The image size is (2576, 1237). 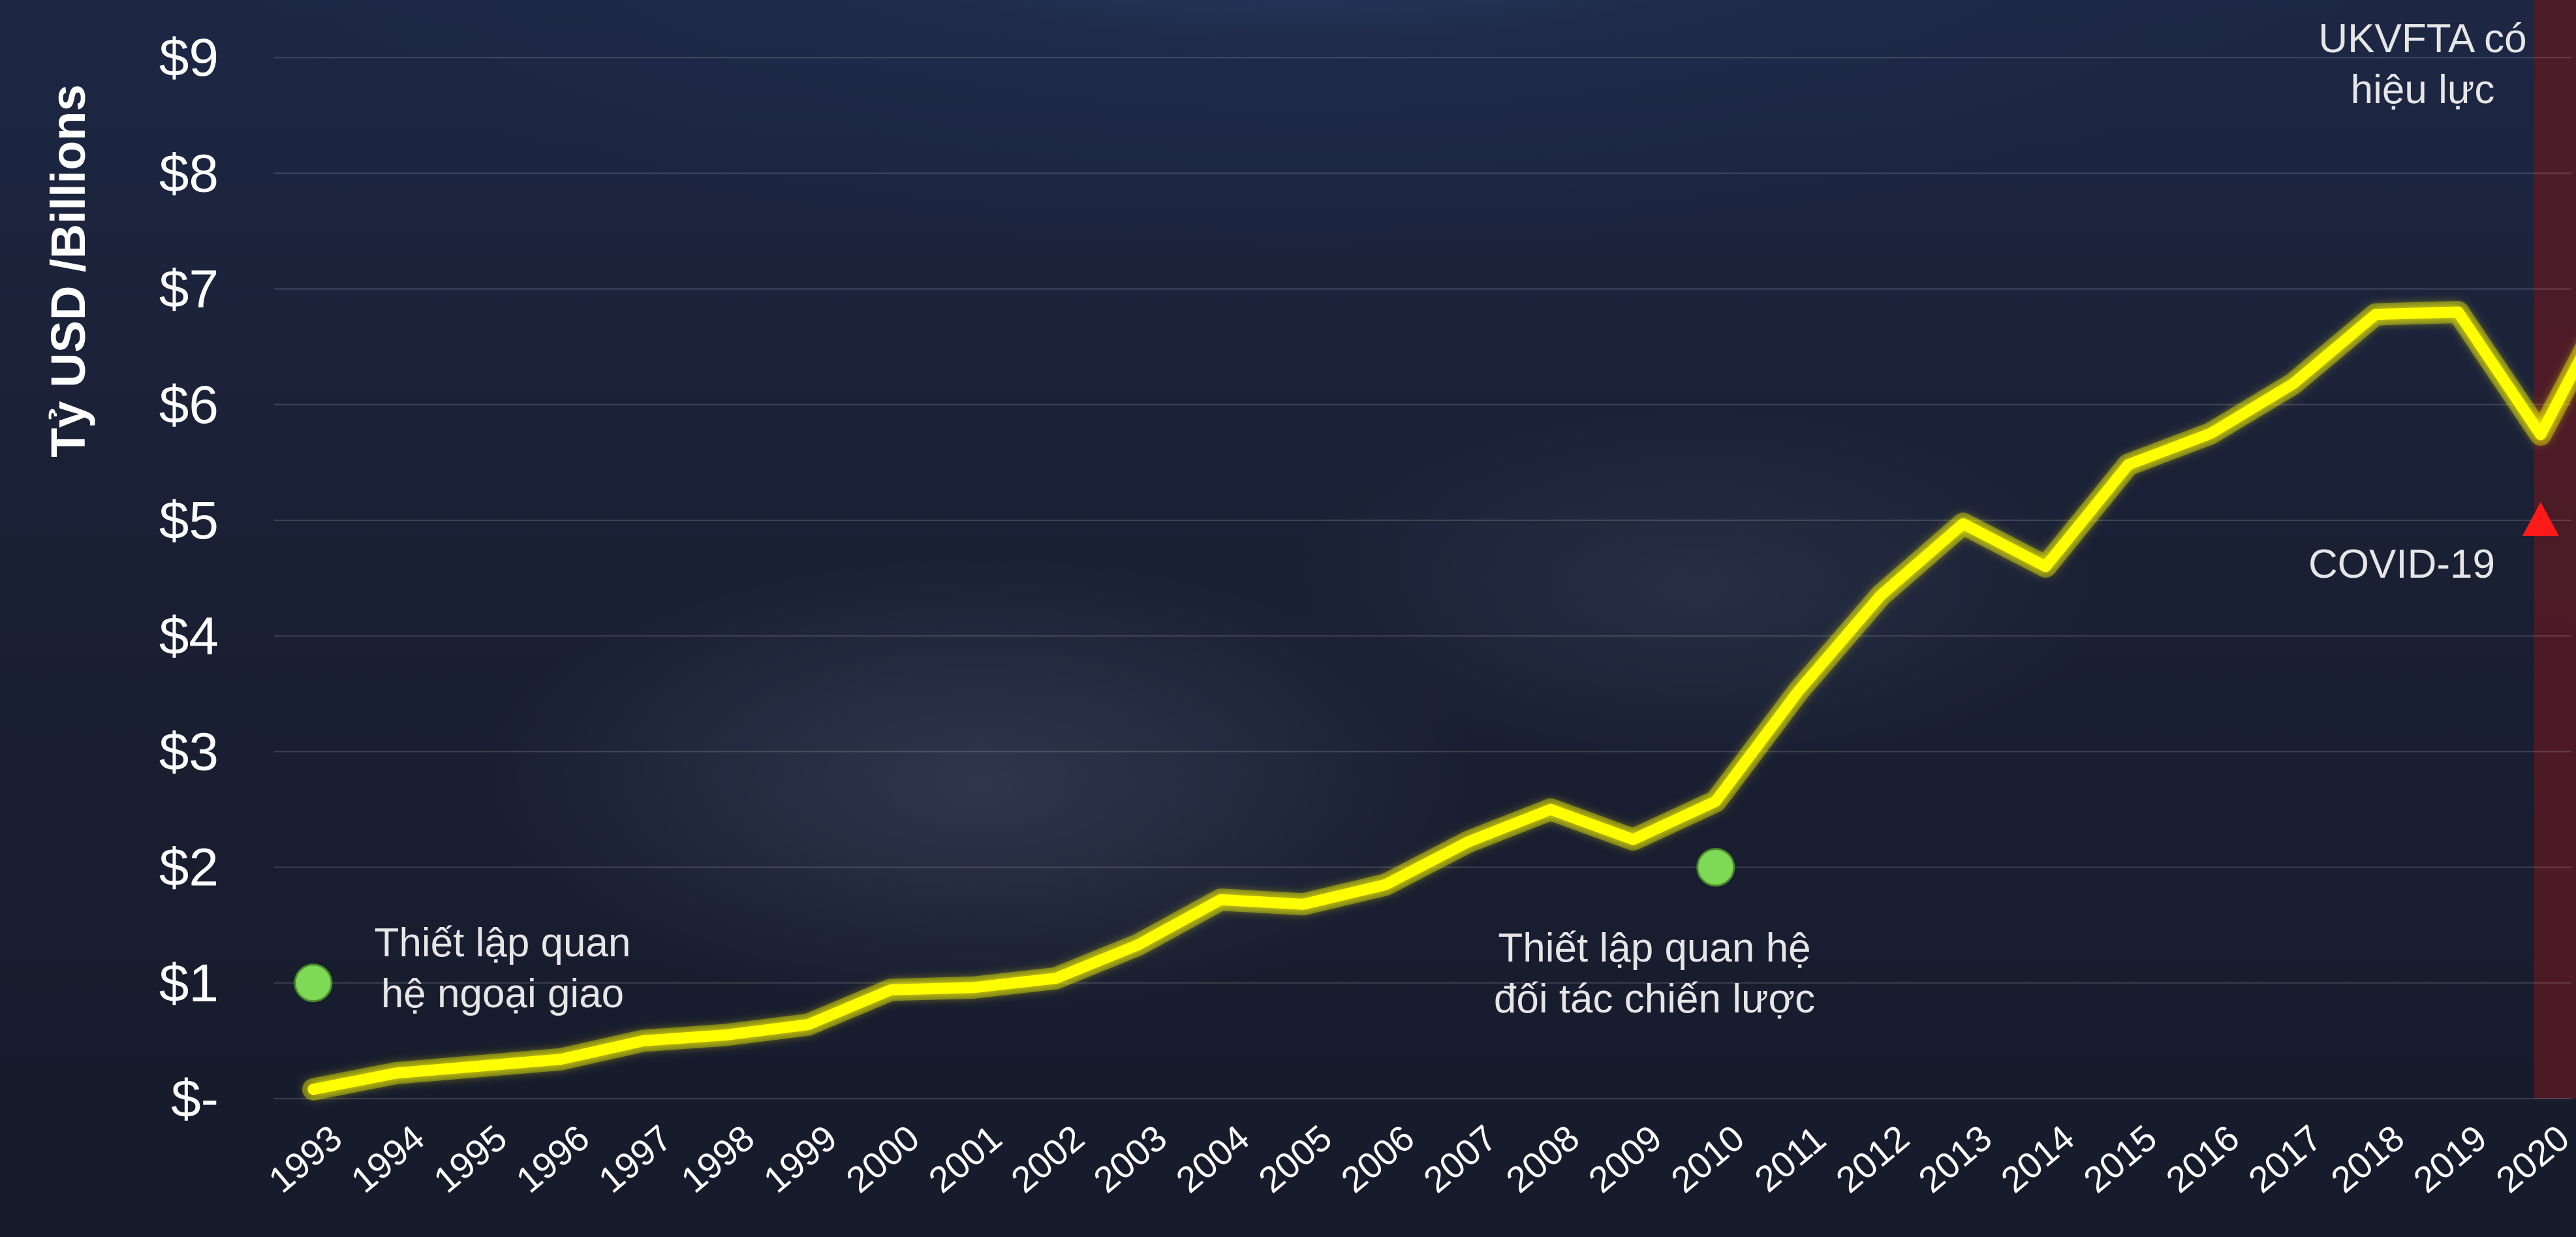 I want to click on x-tick-label: 1994, so click(x=387, y=1158).